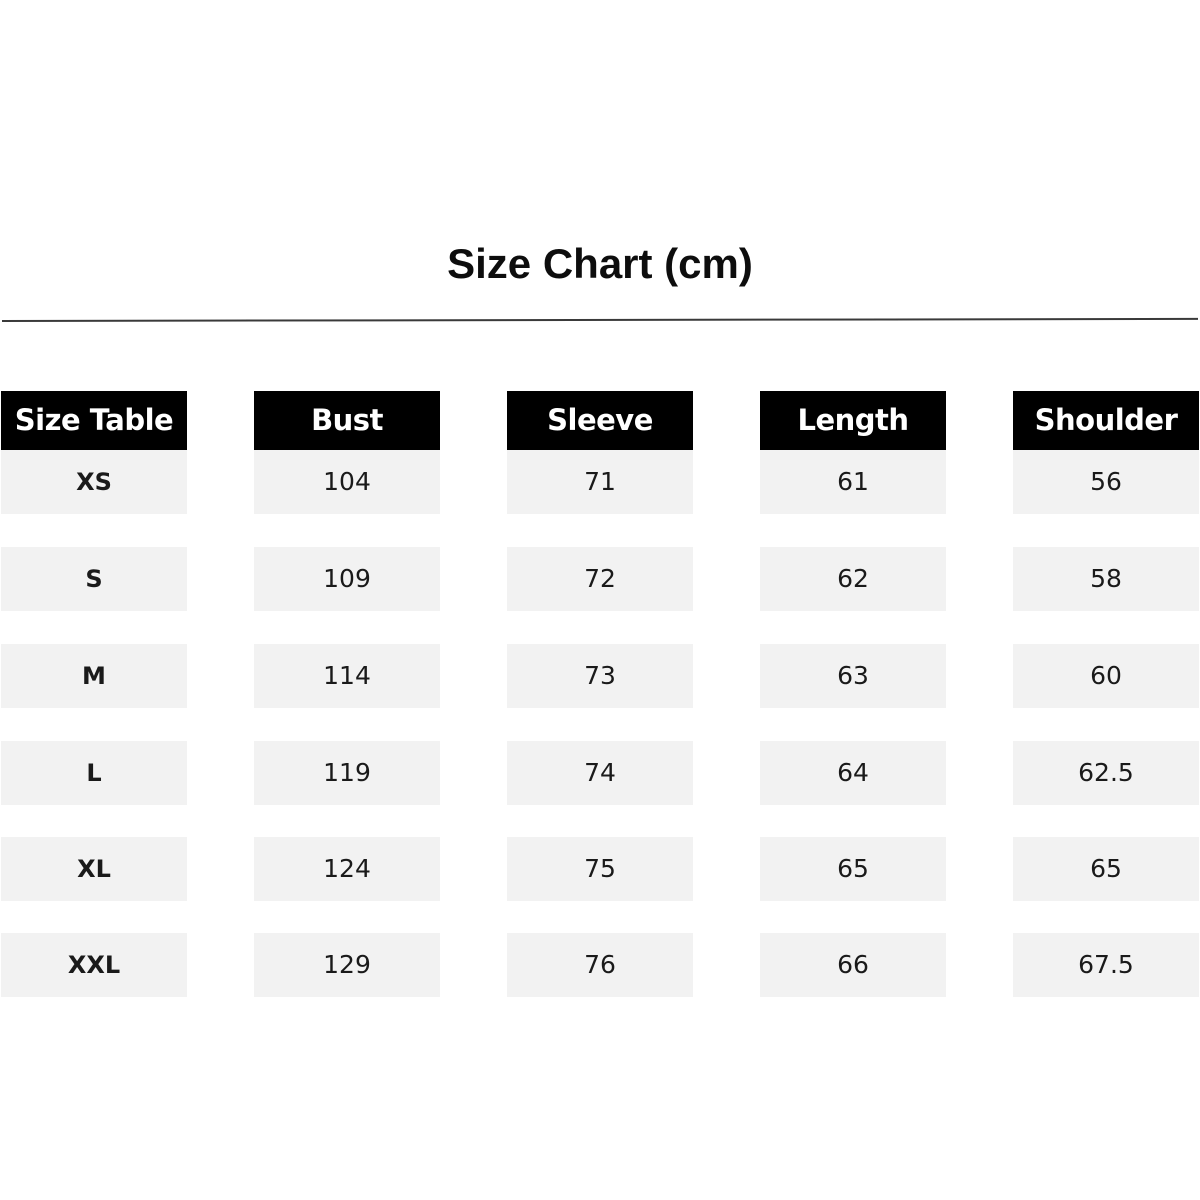 The height and width of the screenshot is (1200, 1200). I want to click on cell-bust-s: 109, so click(347, 579).